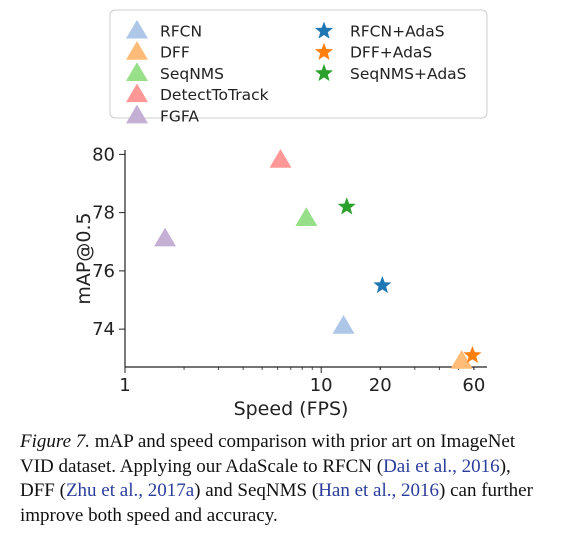 The image size is (561, 551). Describe the element at coordinates (324, 30) in the screenshot. I see `legend-marker-rfcn-adas` at that location.